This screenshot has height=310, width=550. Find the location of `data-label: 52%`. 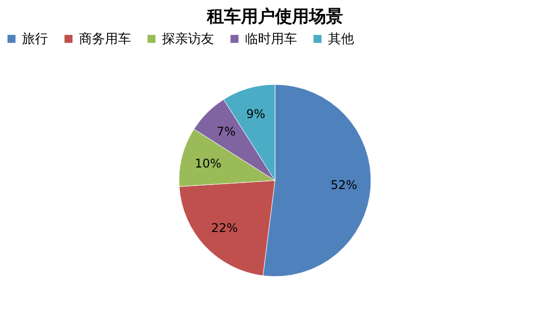

data-label: 52% is located at coordinates (344, 185).